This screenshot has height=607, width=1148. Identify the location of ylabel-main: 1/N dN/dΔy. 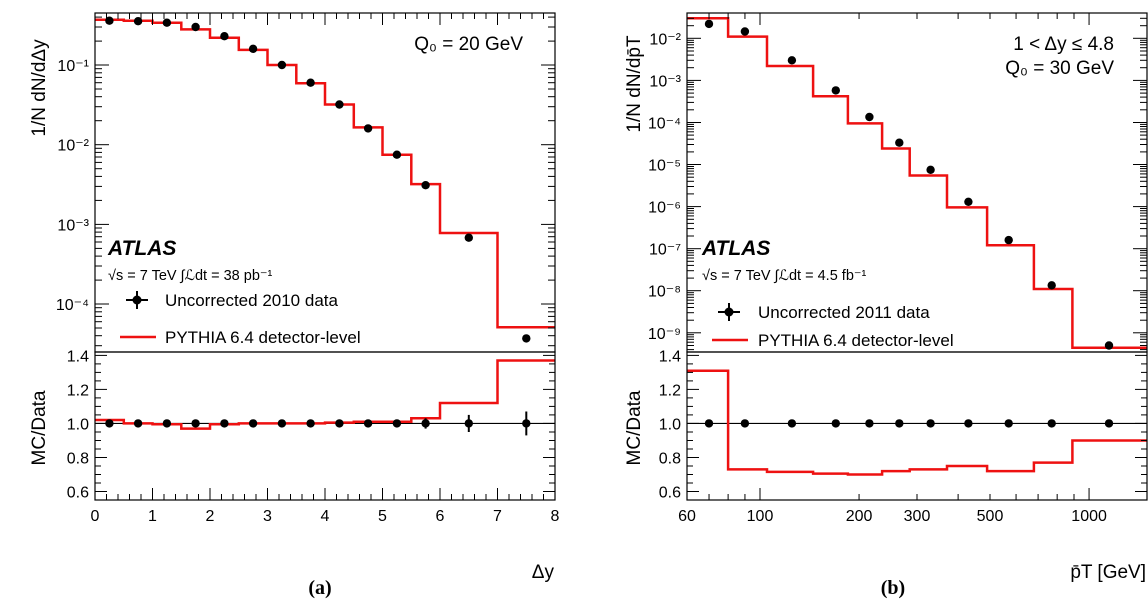
(39, 88).